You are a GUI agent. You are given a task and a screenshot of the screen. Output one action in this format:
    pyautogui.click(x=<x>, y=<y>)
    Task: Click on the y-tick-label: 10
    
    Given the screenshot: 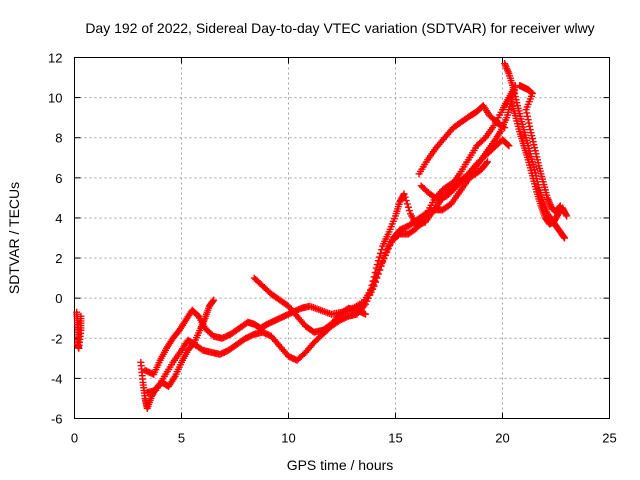 What is the action you would take?
    pyautogui.click(x=55, y=98)
    